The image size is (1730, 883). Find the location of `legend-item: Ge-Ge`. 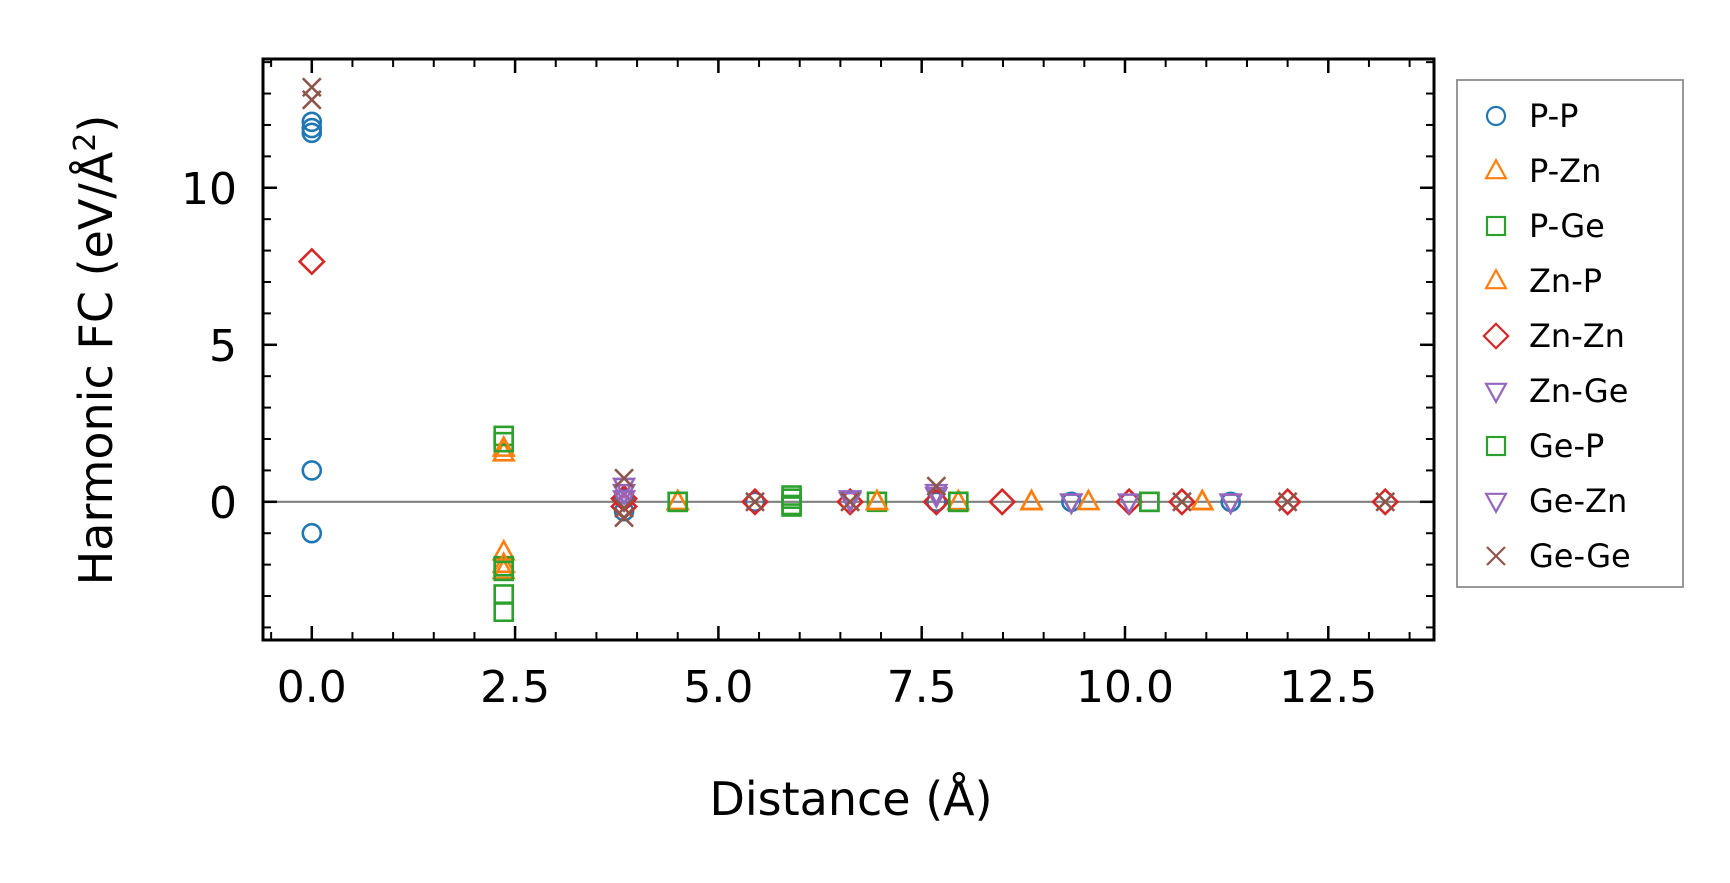

legend-item: Ge-Ge is located at coordinates (1558, 556).